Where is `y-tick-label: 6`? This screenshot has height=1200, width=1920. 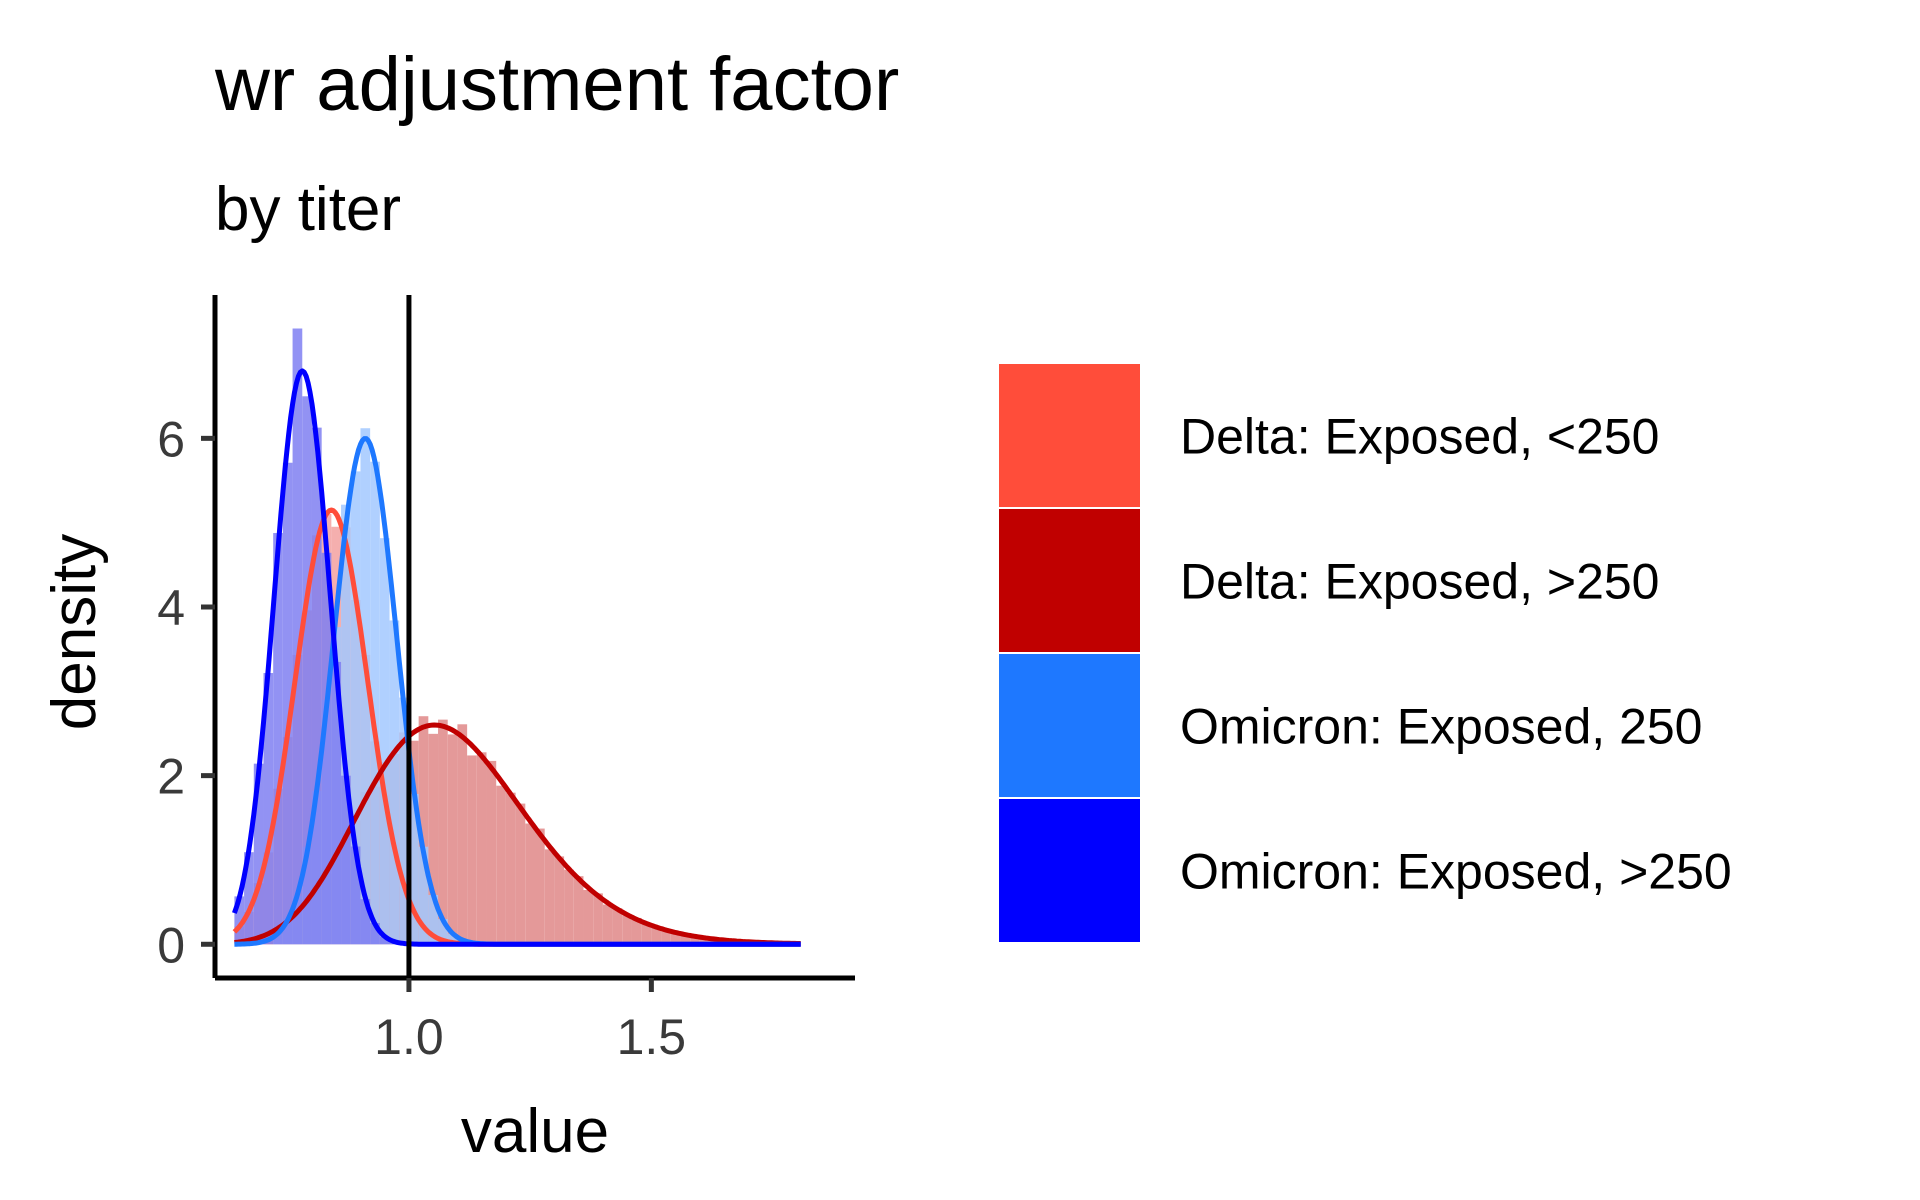 y-tick-label: 6 is located at coordinates (171, 439).